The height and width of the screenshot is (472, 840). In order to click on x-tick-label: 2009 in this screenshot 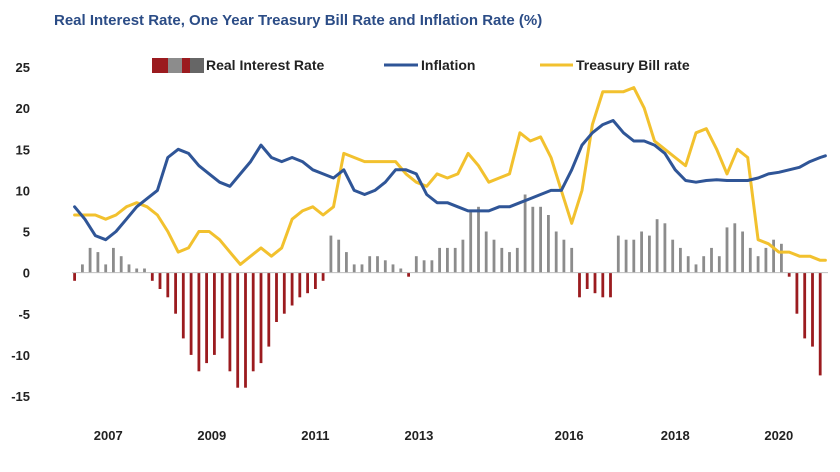, I will do `click(211, 435)`.